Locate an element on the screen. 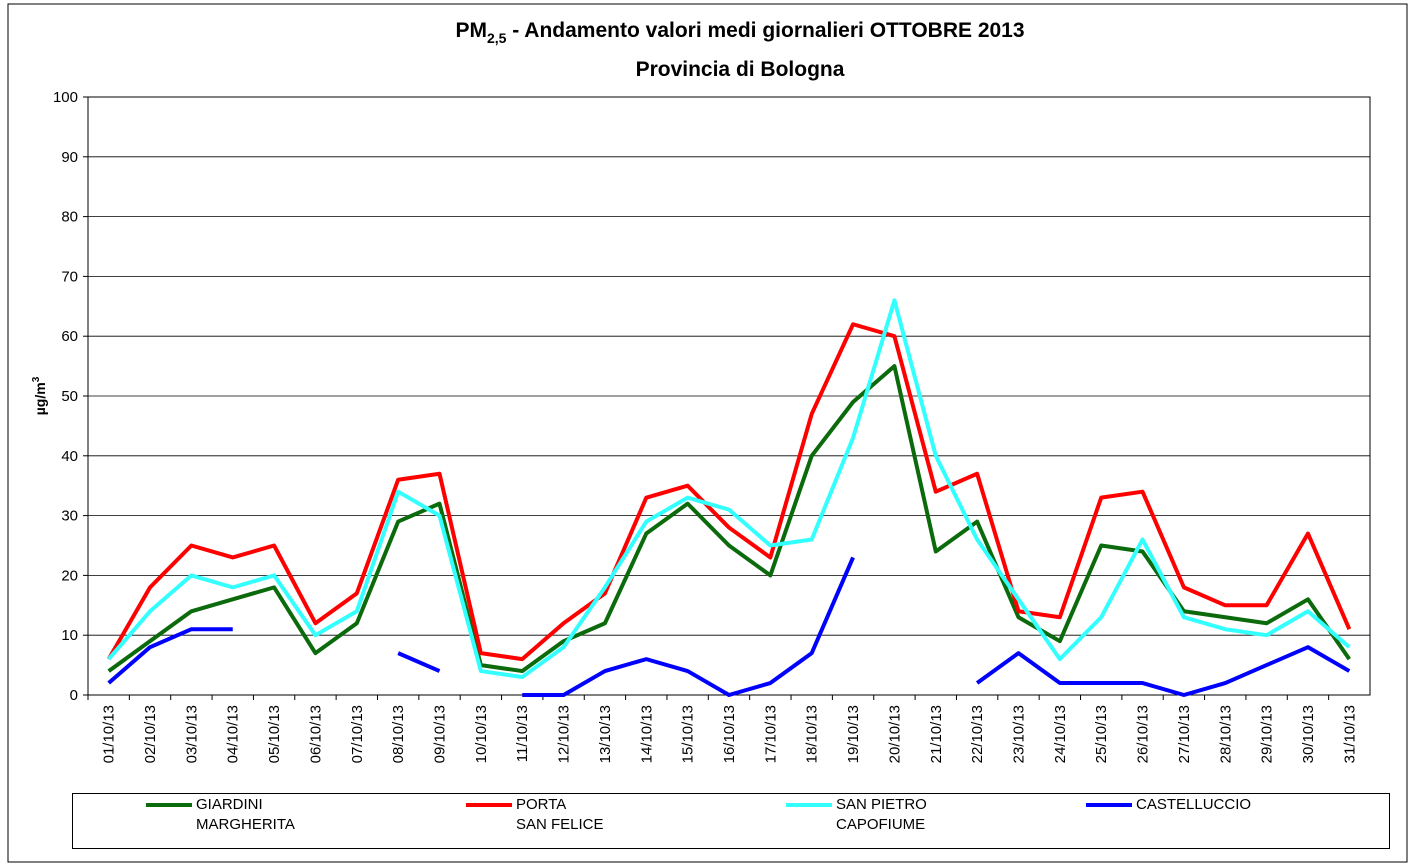  x-tick-label: 30/10/13 is located at coordinates (1308, 734).